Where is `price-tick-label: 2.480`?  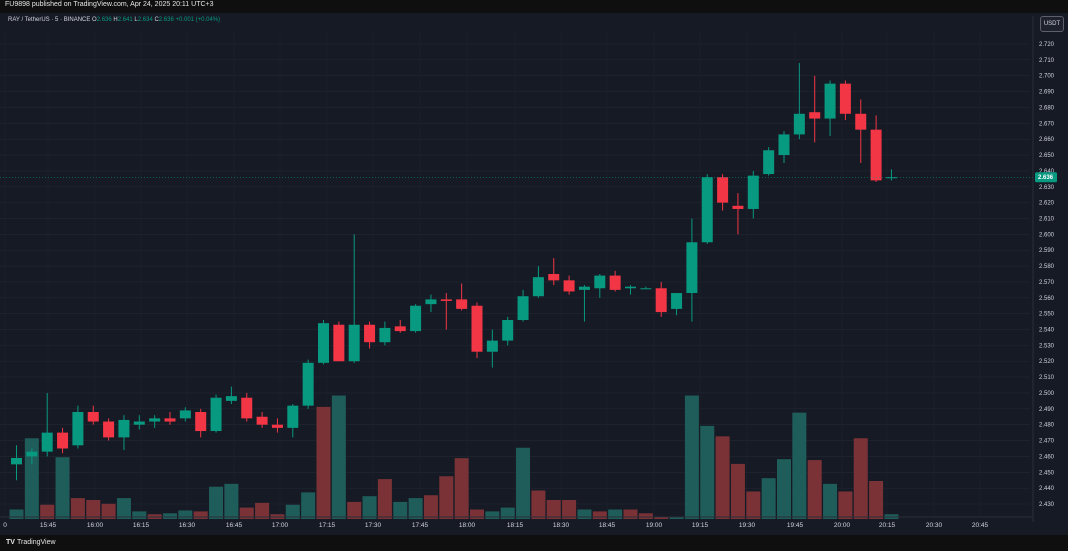
price-tick-label: 2.480 is located at coordinates (1047, 426).